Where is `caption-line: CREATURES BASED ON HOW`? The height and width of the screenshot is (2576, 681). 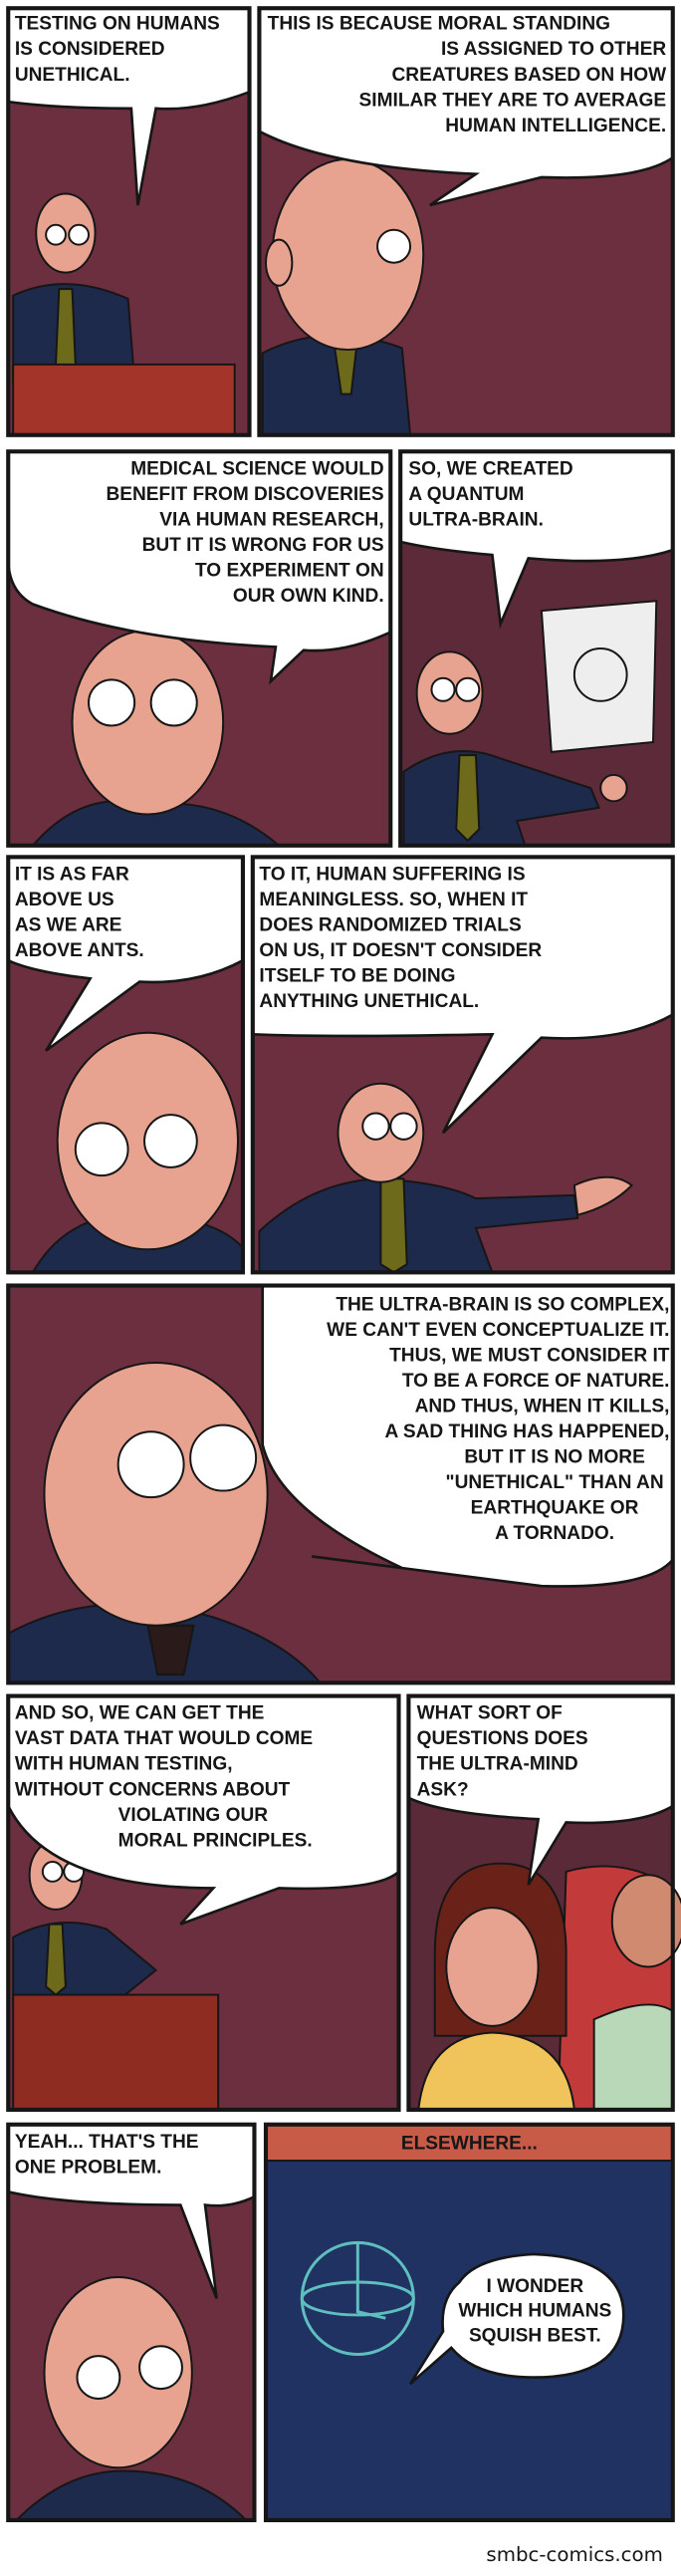 caption-line: CREATURES BASED ON HOW is located at coordinates (529, 75).